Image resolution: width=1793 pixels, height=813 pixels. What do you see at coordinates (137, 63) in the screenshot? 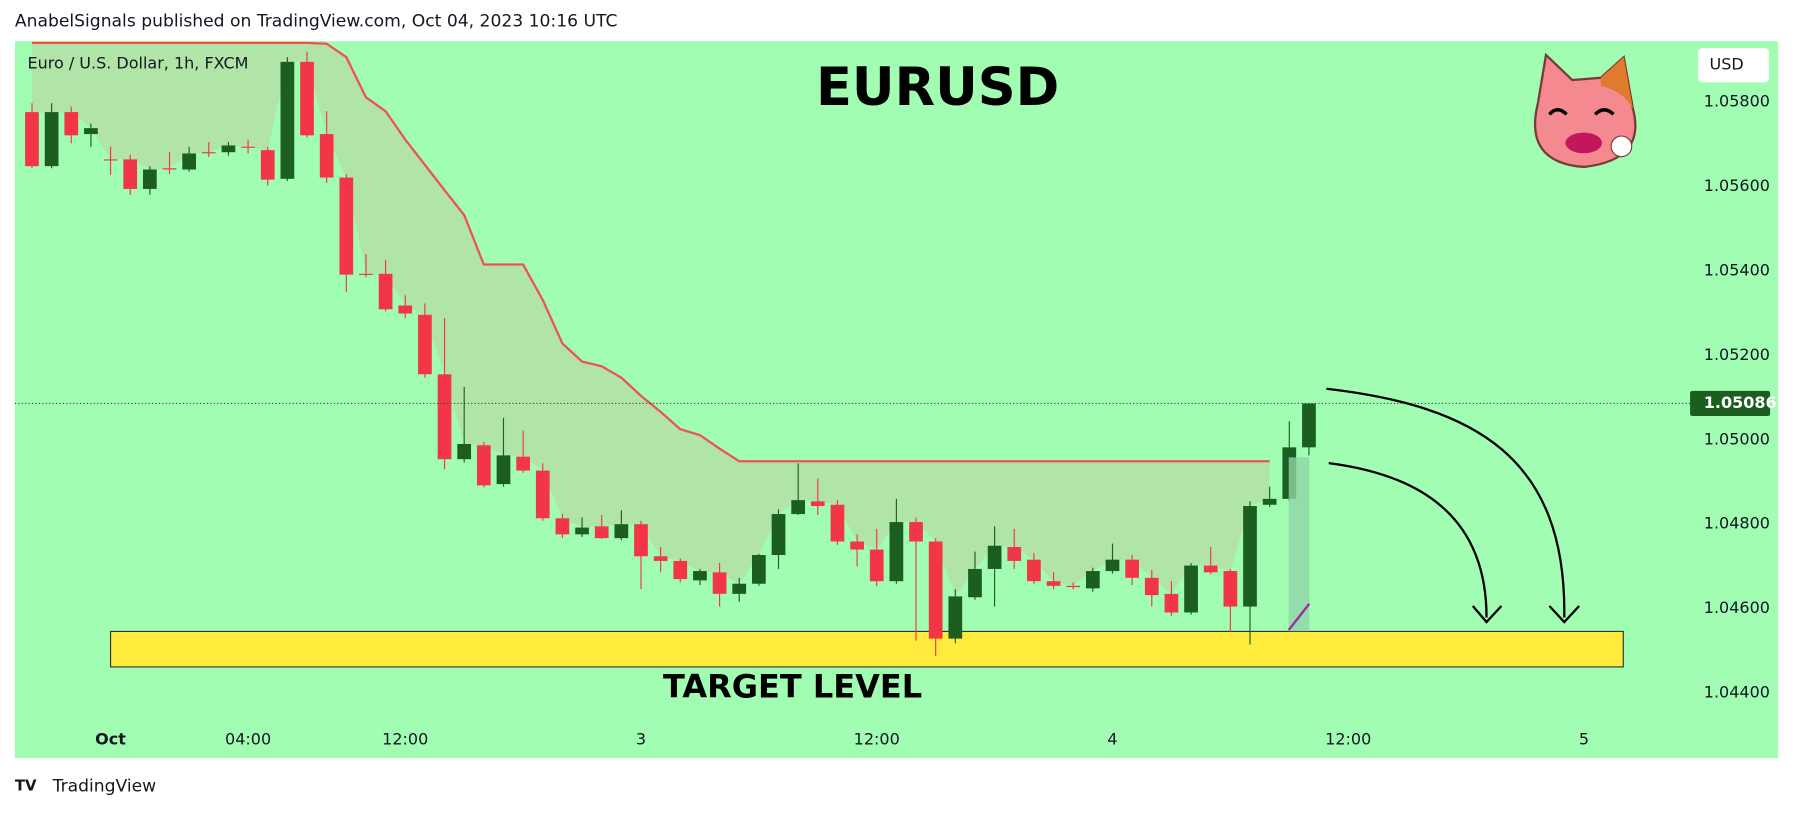
I see `symbol-legend: Euro / U.S. Dollar, 1h, FXCM` at bounding box center [137, 63].